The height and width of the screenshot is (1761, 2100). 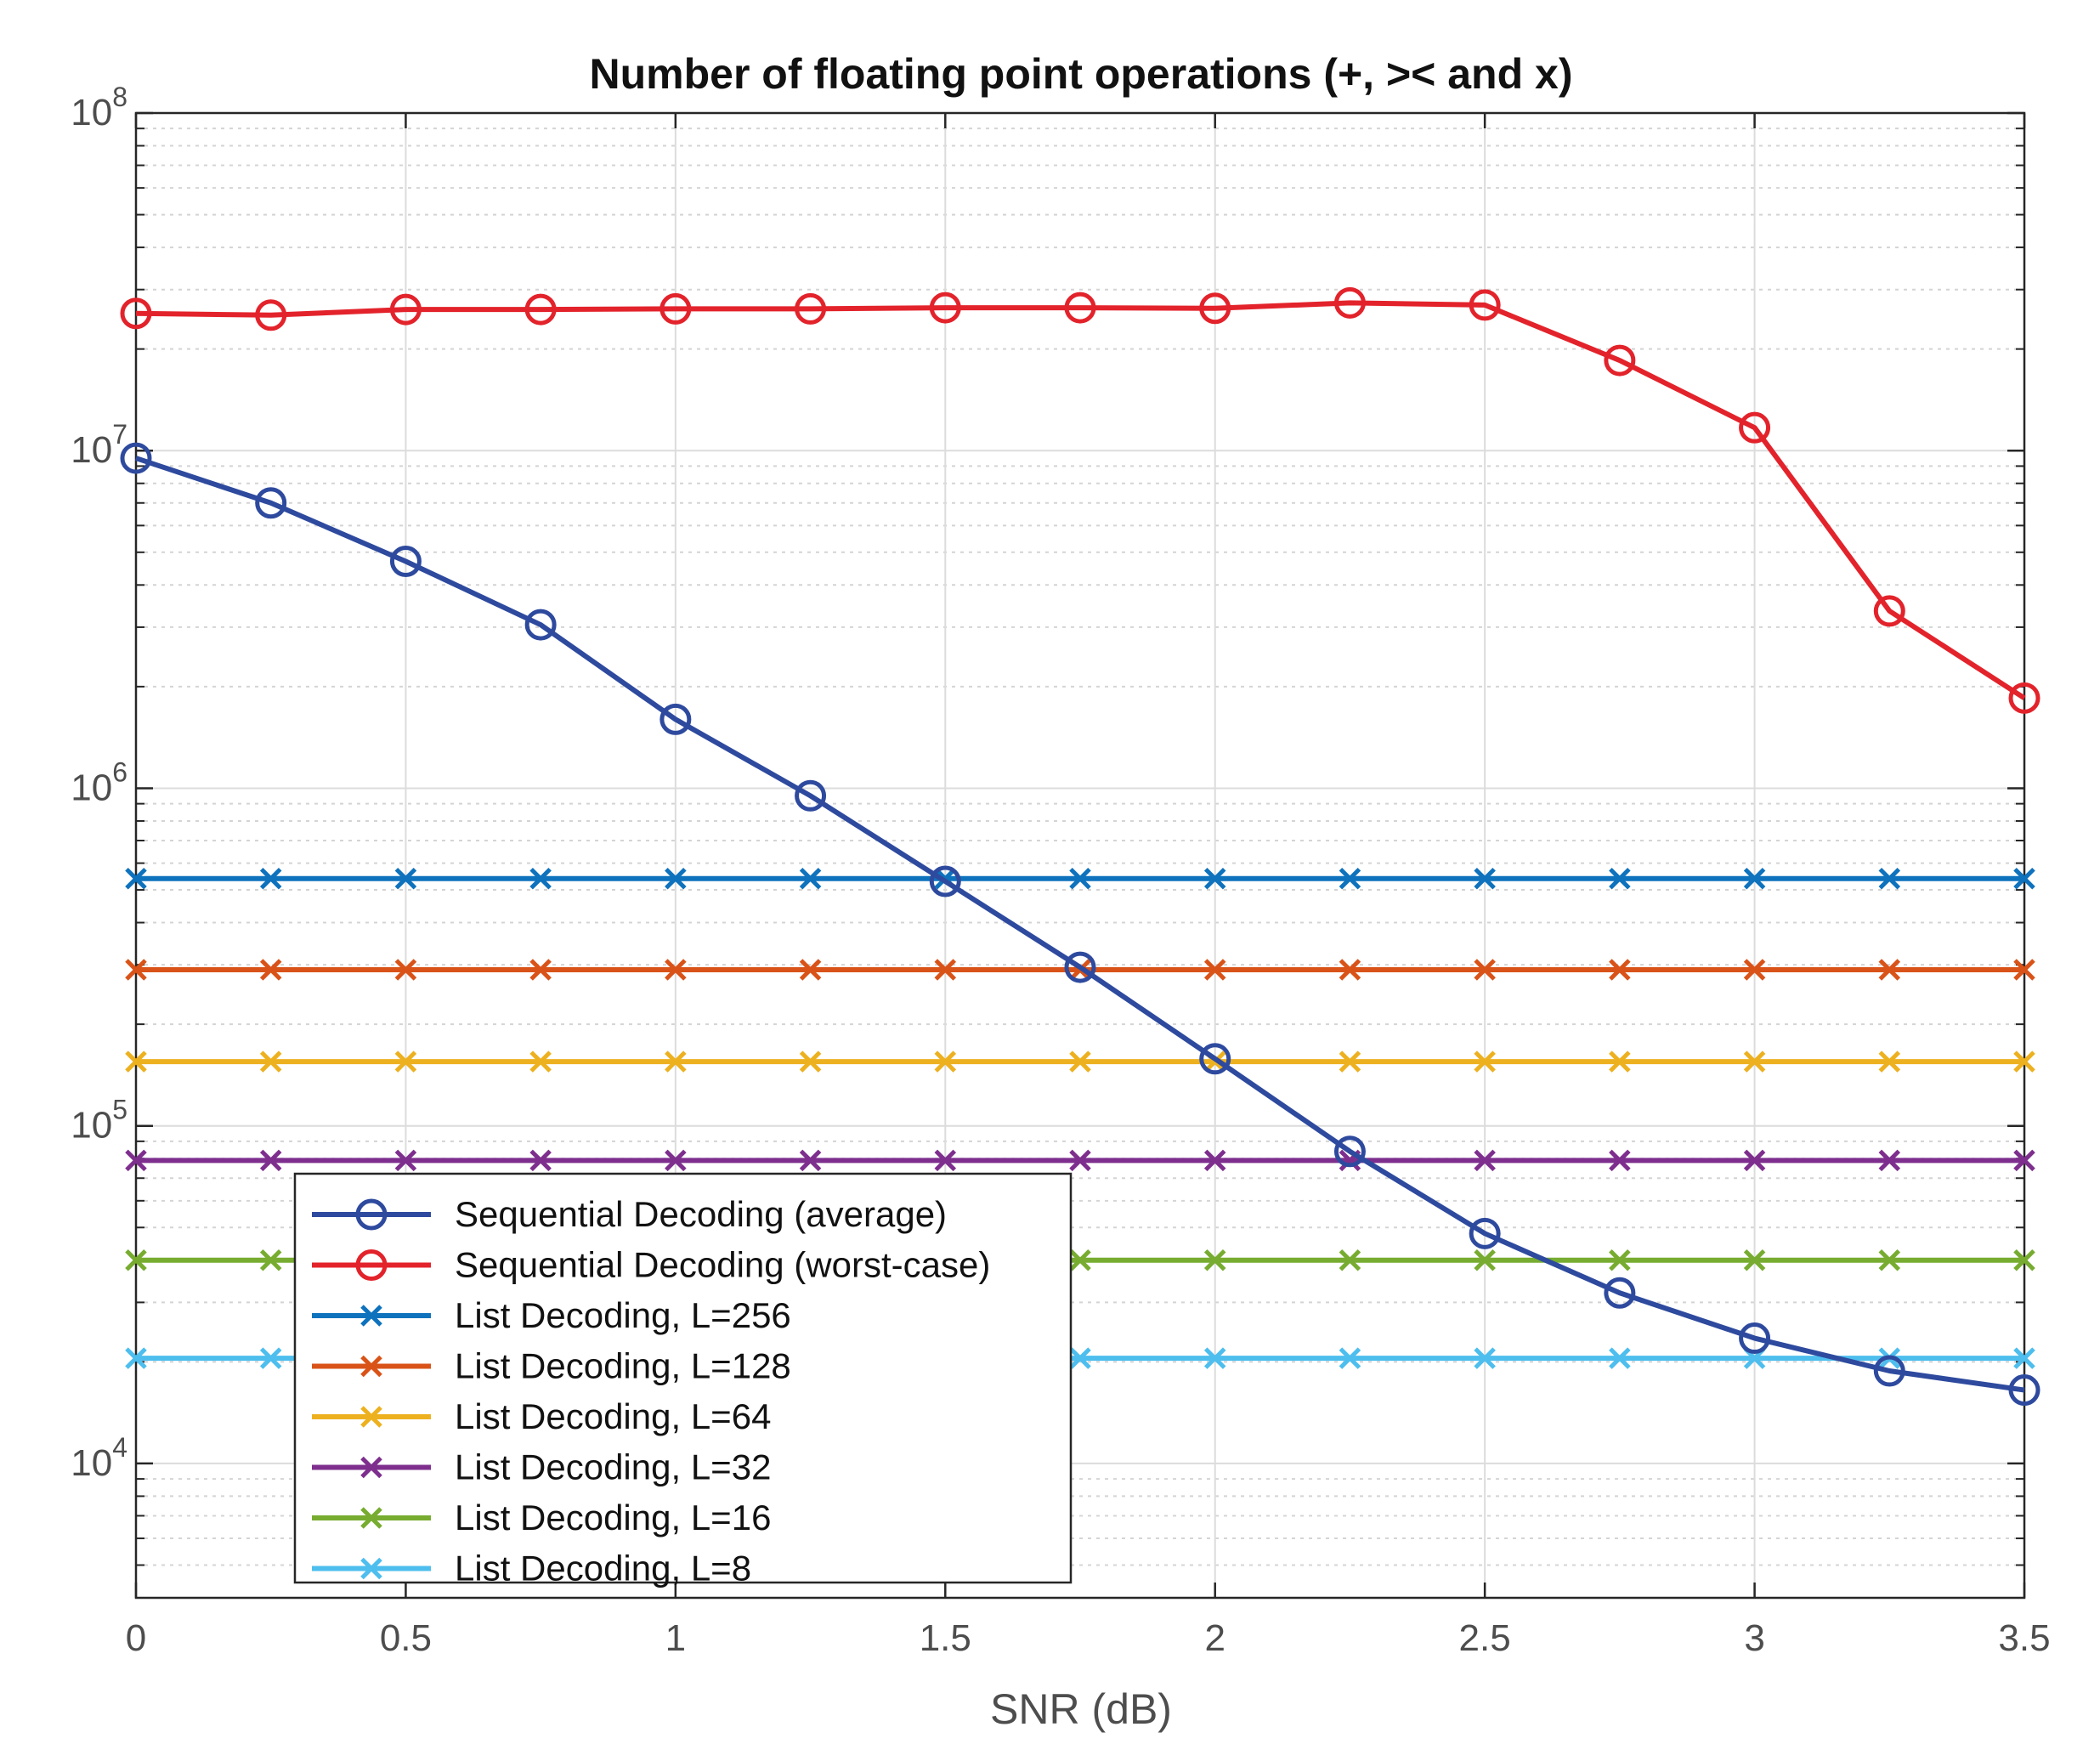 I want to click on legend-entry: List Decoding, L=64, so click(x=542, y=1416).